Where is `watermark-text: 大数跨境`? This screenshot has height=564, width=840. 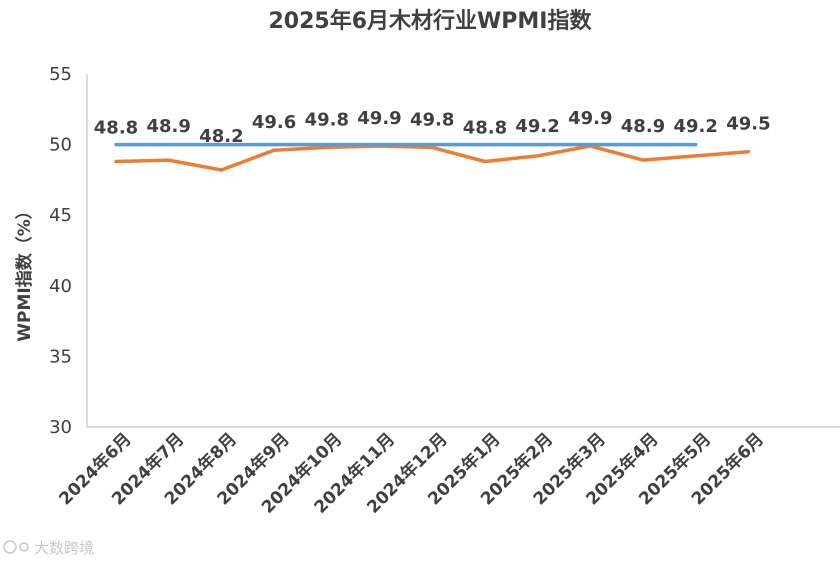 watermark-text: 大数跨境 is located at coordinates (64, 548).